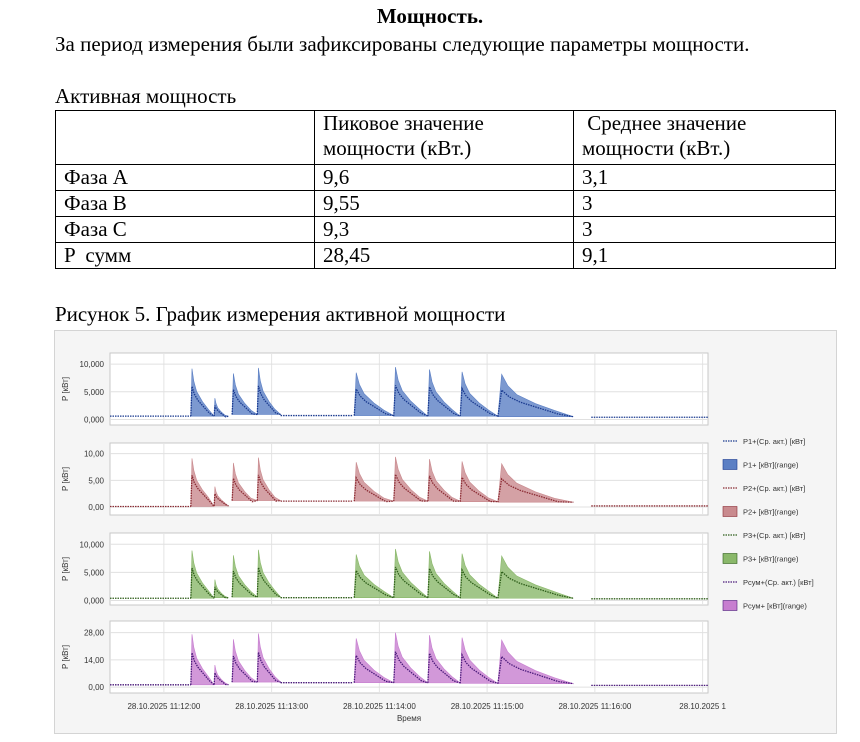 Image resolution: width=860 pixels, height=742 pixels. Describe the element at coordinates (96, 507) in the screenshot. I see `y-tick-label: 0,00` at that location.